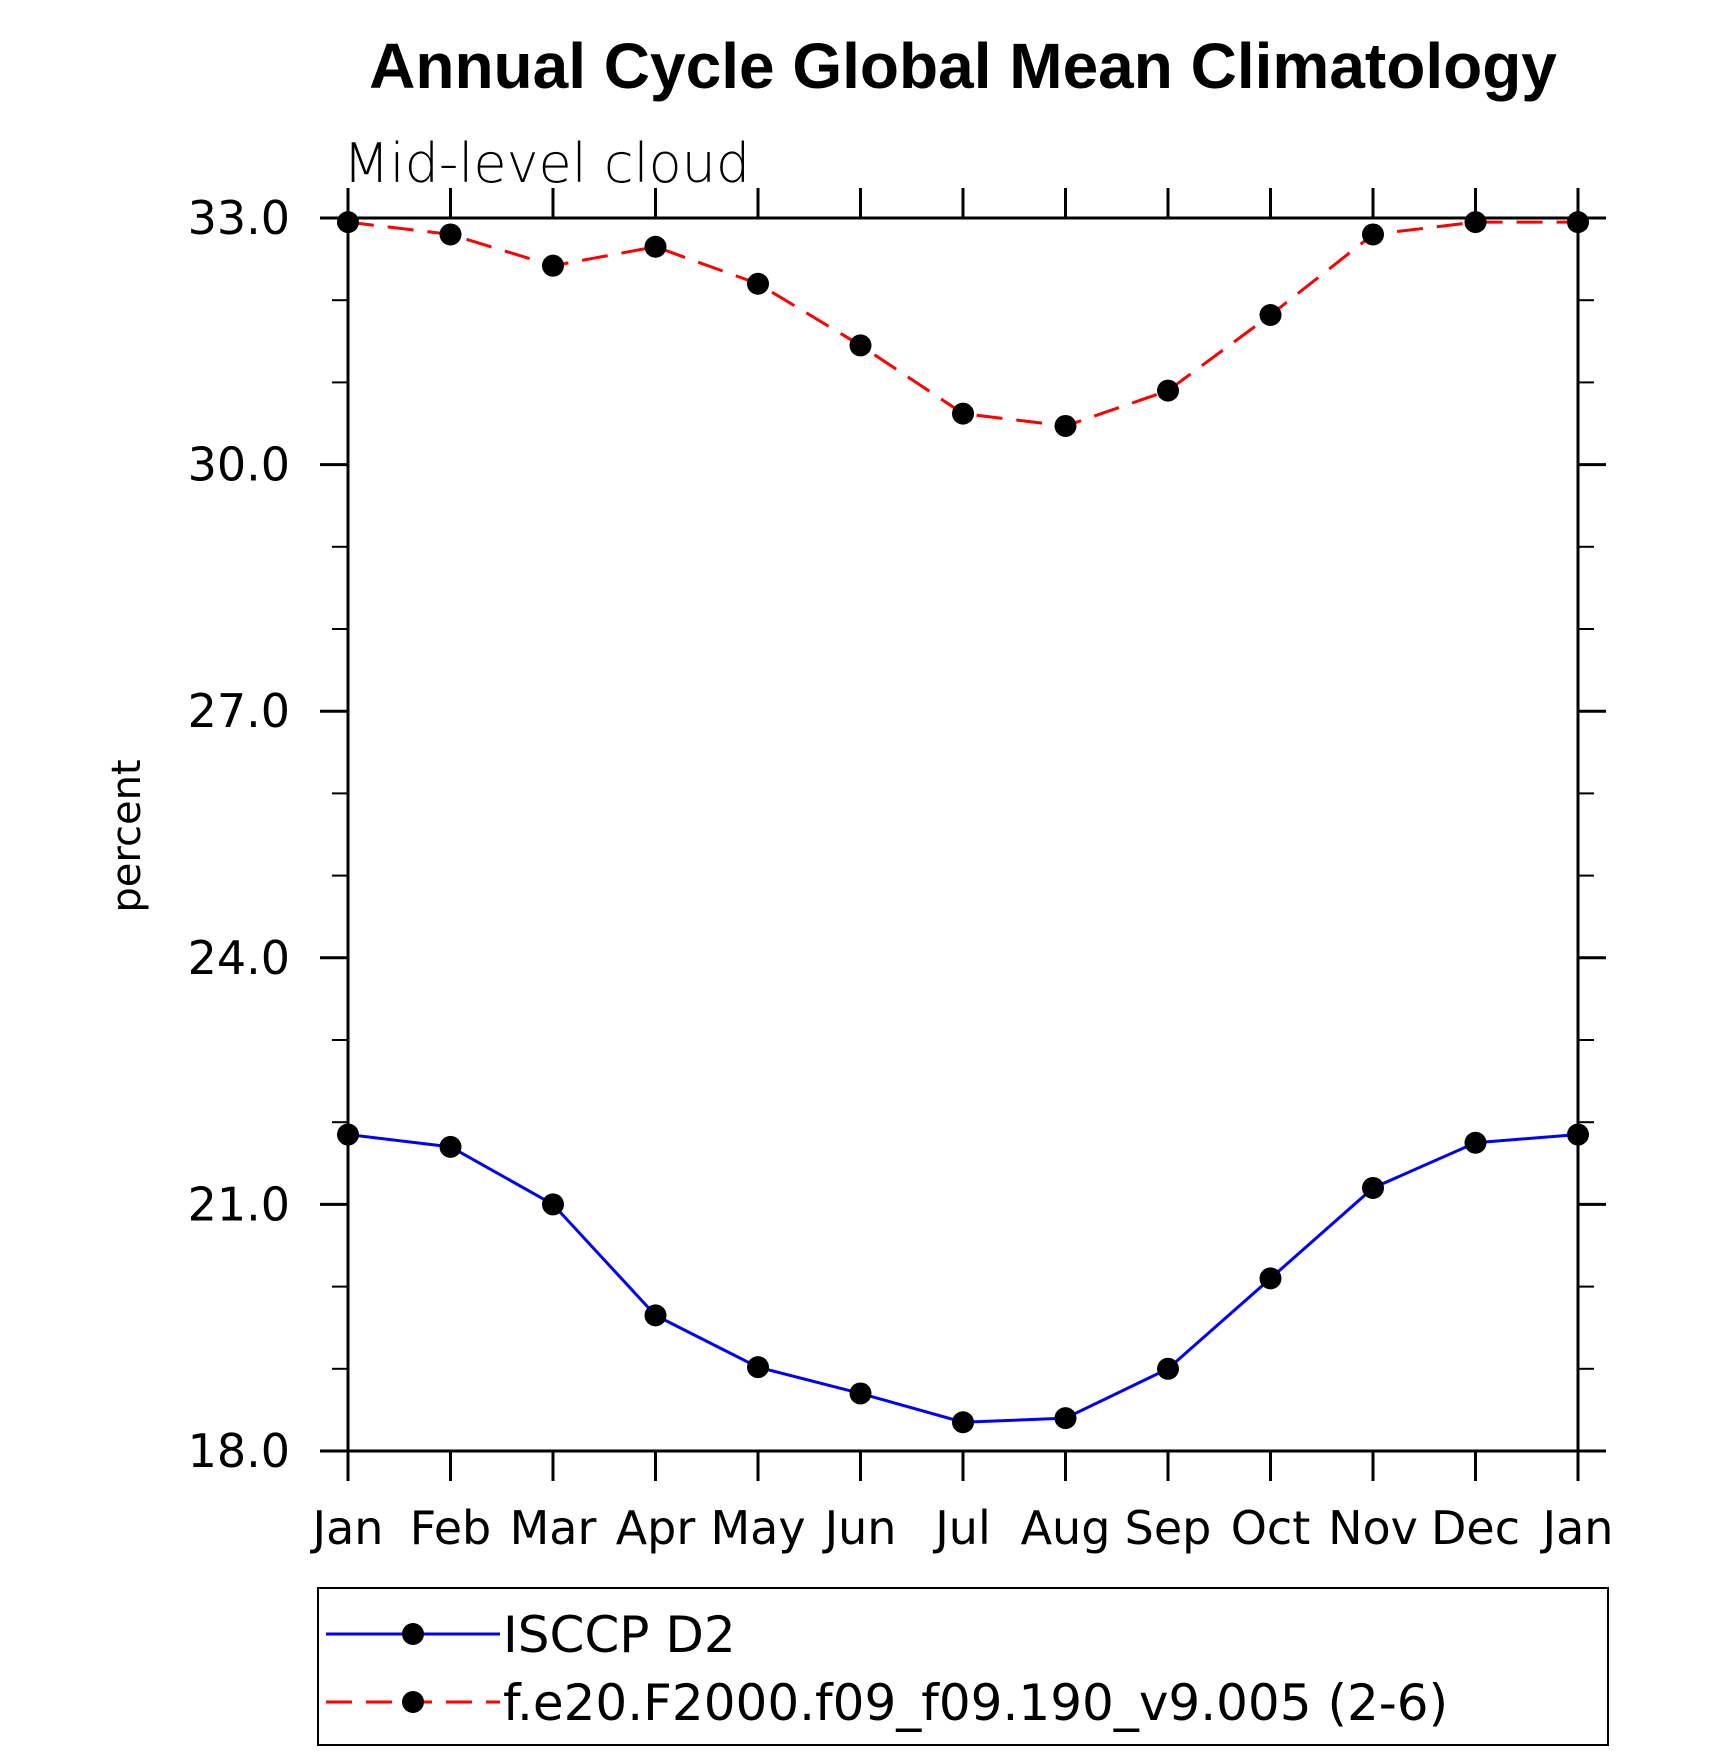 The width and height of the screenshot is (1710, 1751). I want to click on y-axis-label: percent, so click(127, 835).